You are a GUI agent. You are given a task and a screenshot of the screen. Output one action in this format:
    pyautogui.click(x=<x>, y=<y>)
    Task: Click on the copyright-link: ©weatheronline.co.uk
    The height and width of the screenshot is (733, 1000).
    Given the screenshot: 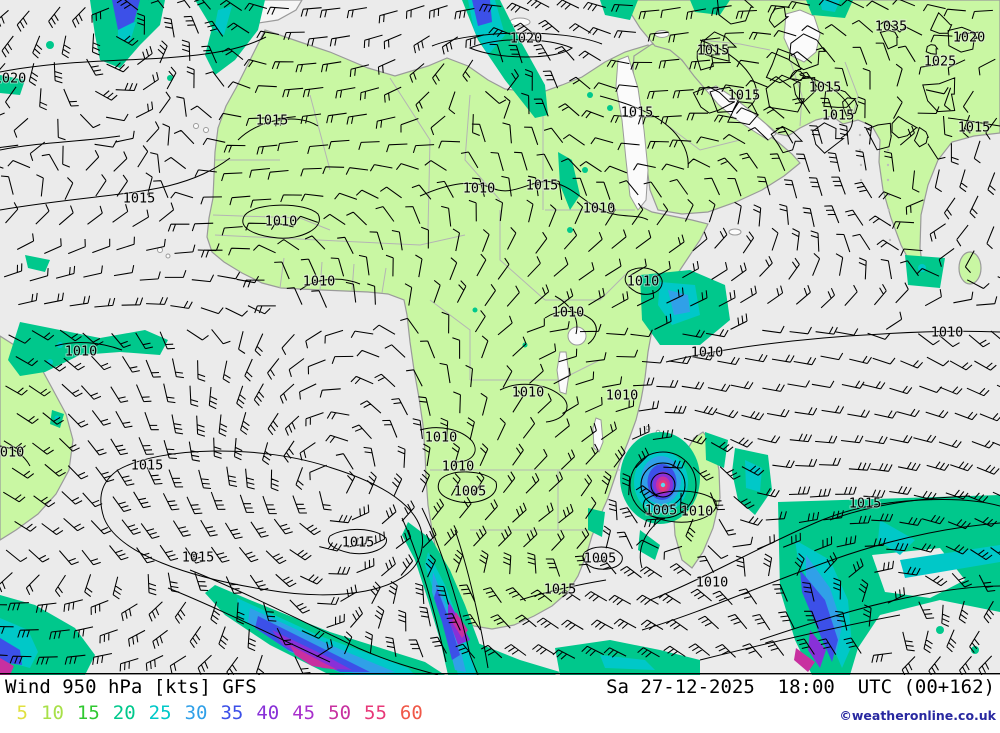 What is the action you would take?
    pyautogui.click(x=917, y=715)
    